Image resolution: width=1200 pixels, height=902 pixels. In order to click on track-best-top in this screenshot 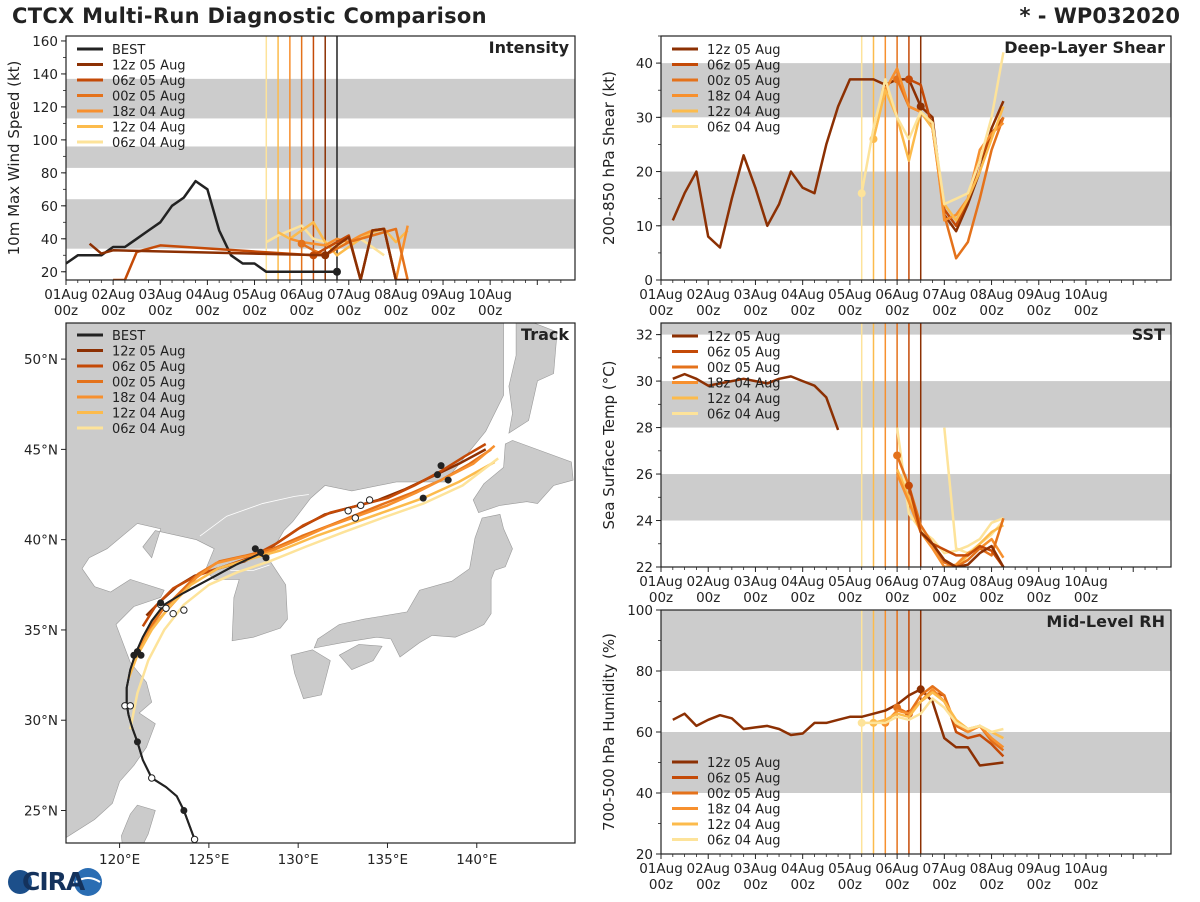, I will do `click(196, 696)`.